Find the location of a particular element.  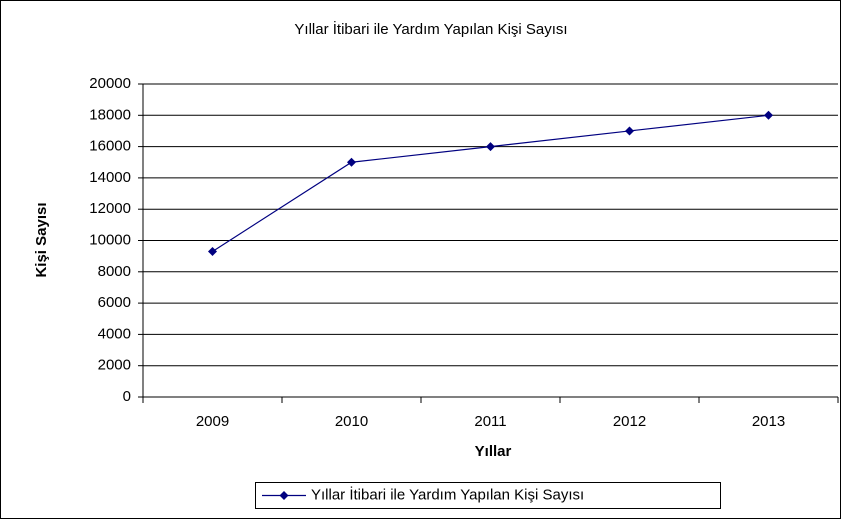

y-tick-label: 8000 is located at coordinates (114, 271).